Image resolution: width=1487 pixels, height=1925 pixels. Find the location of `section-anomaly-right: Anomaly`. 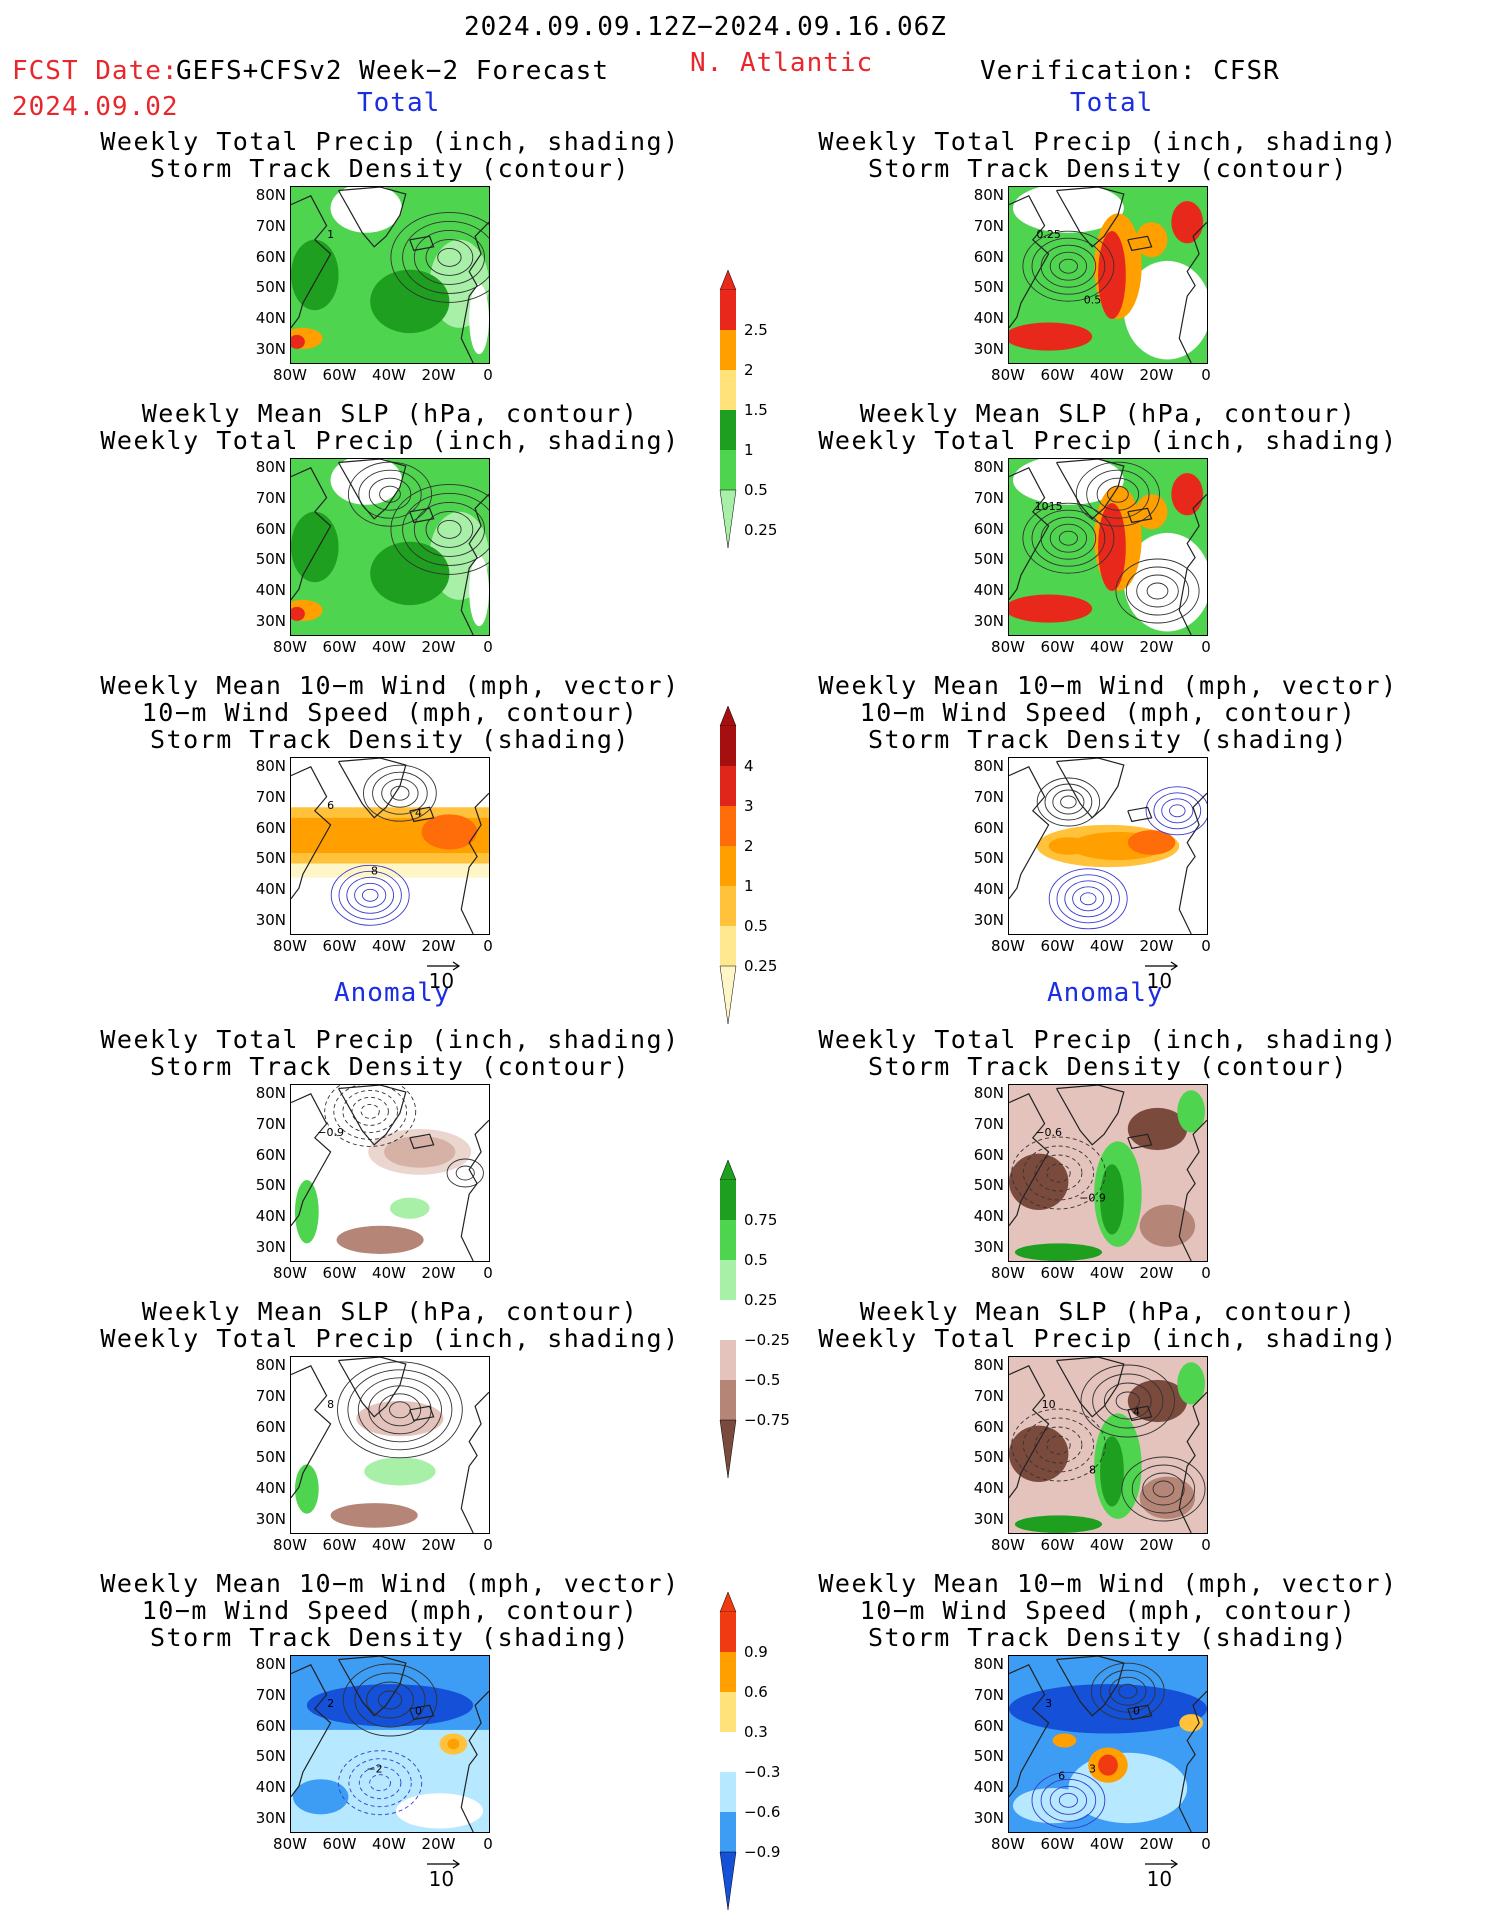

section-anomaly-right: Anomaly is located at coordinates (1105, 993).